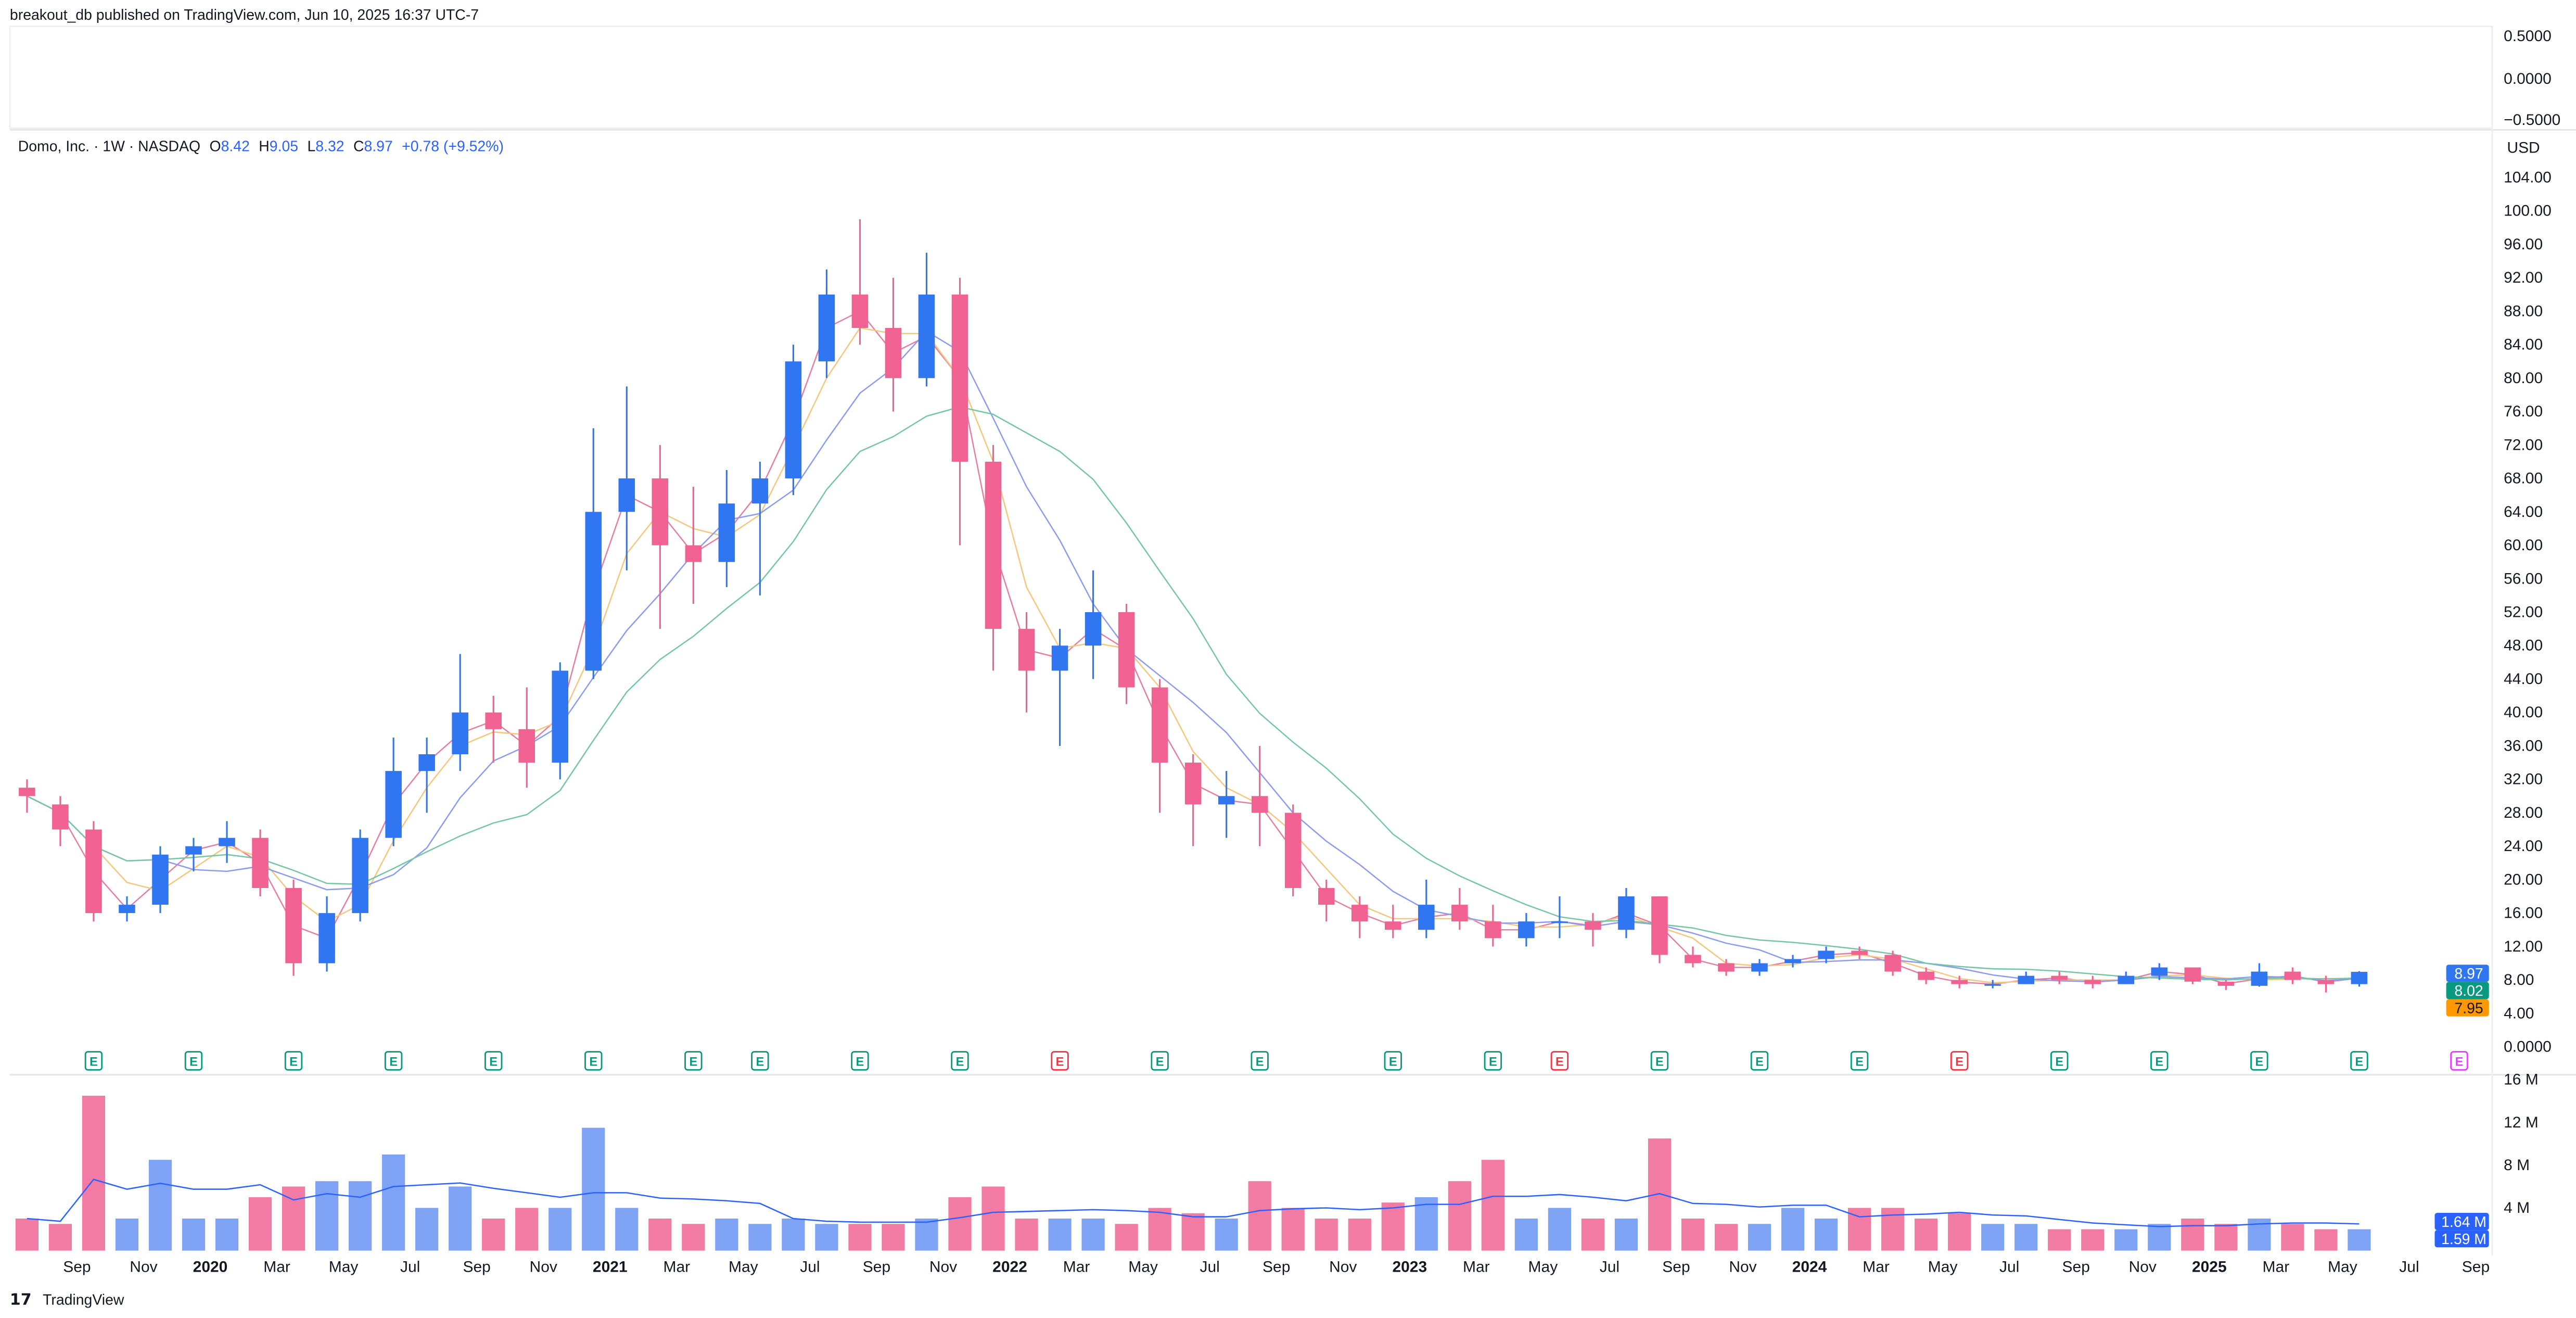  Describe the element at coordinates (2521, 1144) in the screenshot. I see `volume-axis: 16 M 12 M 8 M 4 M` at that location.